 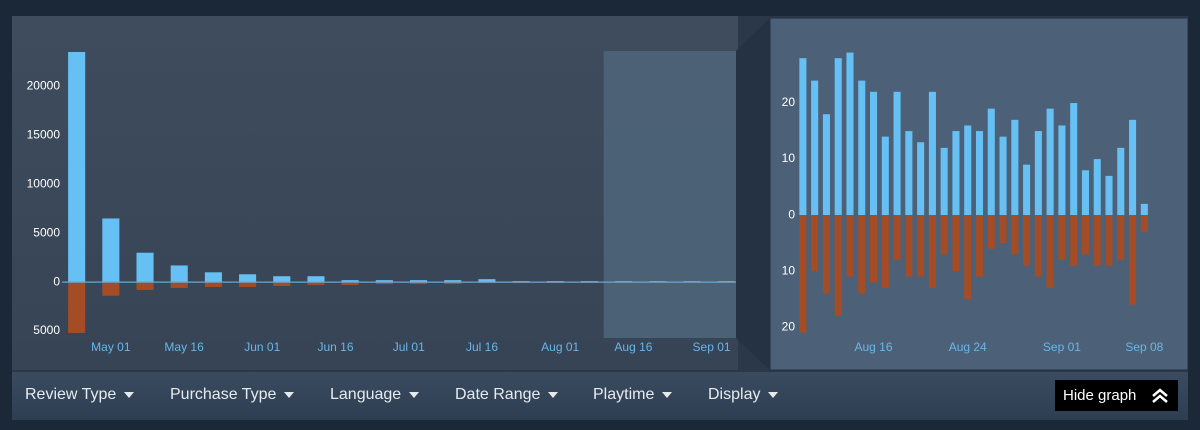 I want to click on x-tick-label: May 16, so click(x=184, y=347).